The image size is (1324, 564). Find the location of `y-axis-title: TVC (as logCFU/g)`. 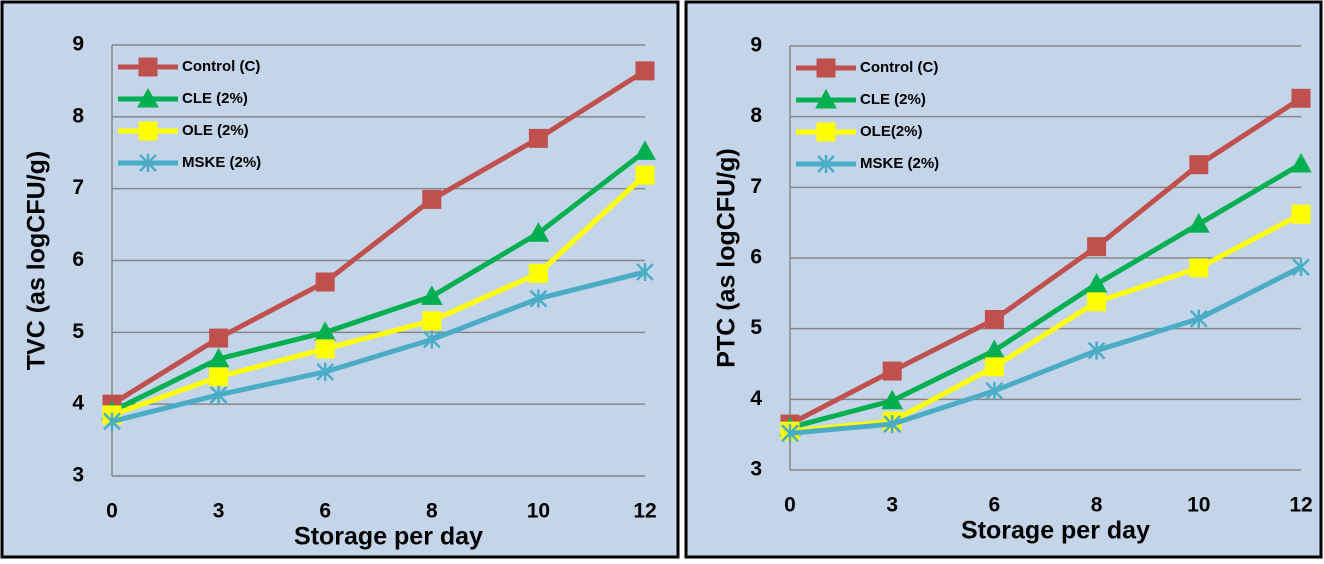

y-axis-title: TVC (as logCFU/g) is located at coordinates (37, 260).